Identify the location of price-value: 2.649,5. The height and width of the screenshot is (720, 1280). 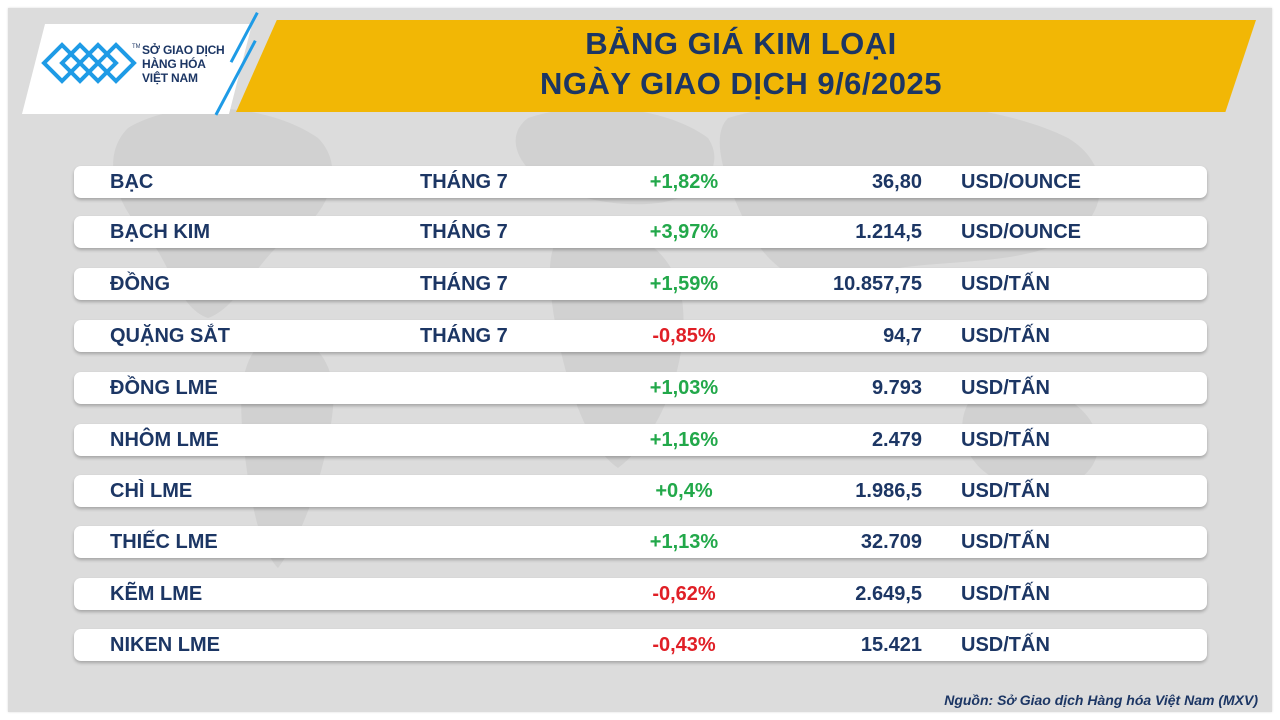
(888, 594).